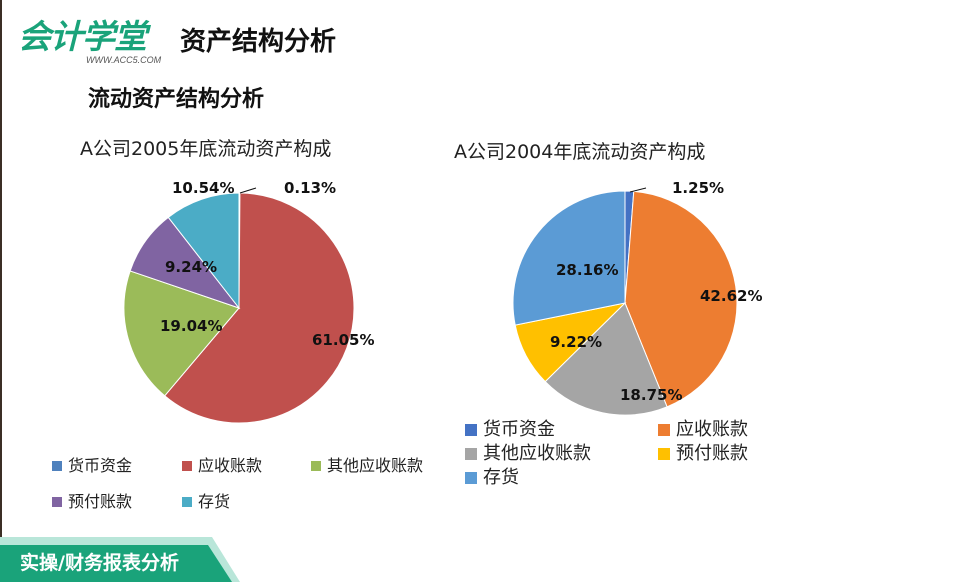 The width and height of the screenshot is (966, 582). What do you see at coordinates (258, 42) in the screenshot?
I see `page-title: 资产结构分析` at bounding box center [258, 42].